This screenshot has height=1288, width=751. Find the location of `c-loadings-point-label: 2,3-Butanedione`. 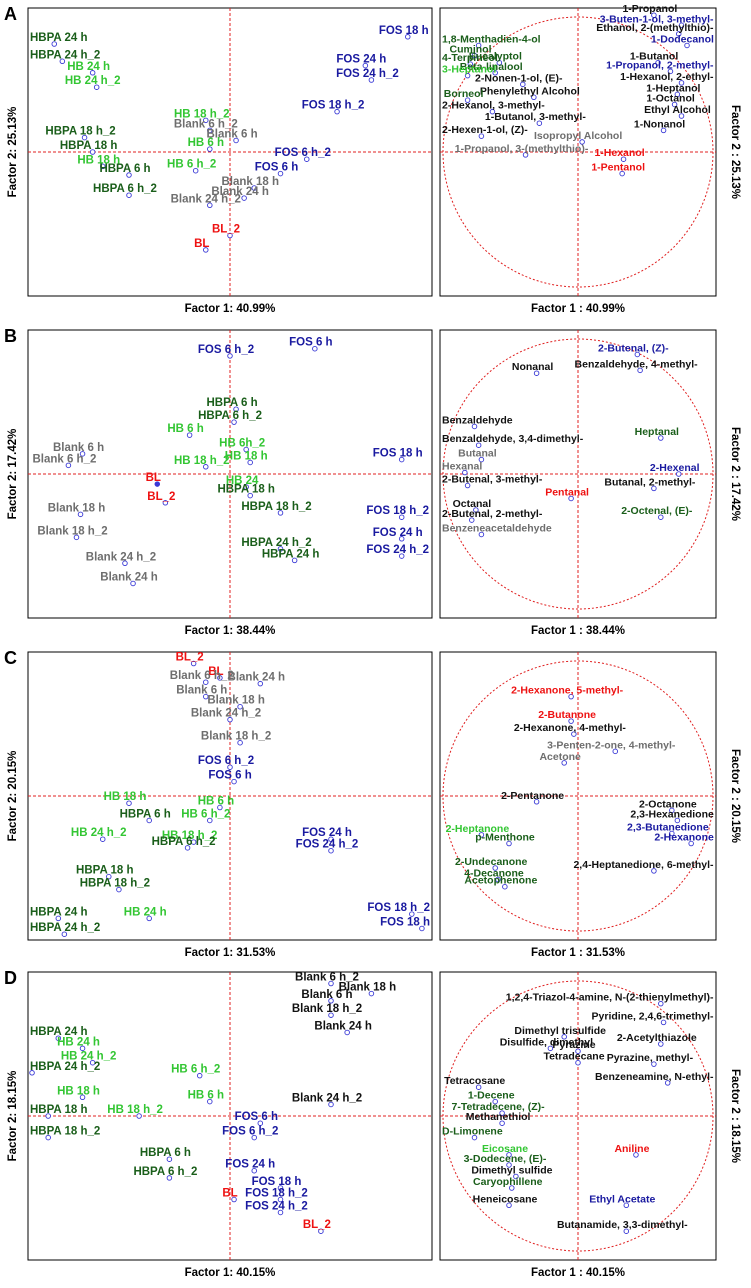

c-loadings-point-label: 2,3-Butanedione is located at coordinates (668, 827).